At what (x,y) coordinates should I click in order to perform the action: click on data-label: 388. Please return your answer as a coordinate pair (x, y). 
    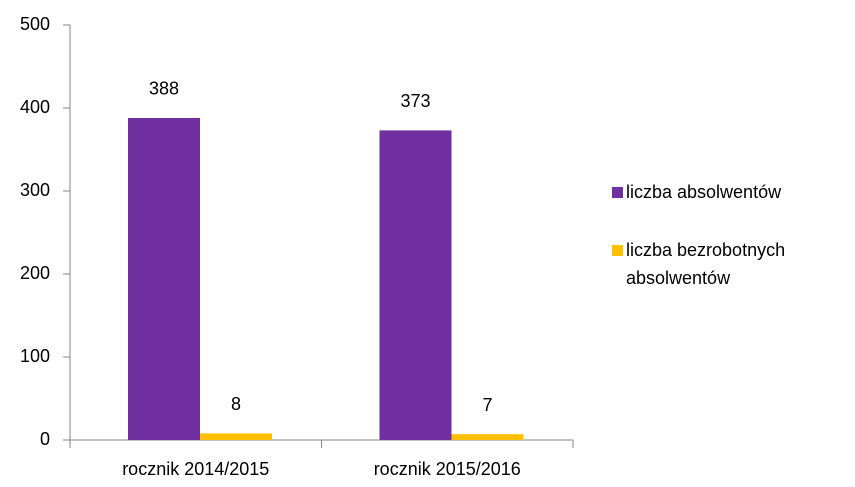
    Looking at the image, I should click on (164, 89).